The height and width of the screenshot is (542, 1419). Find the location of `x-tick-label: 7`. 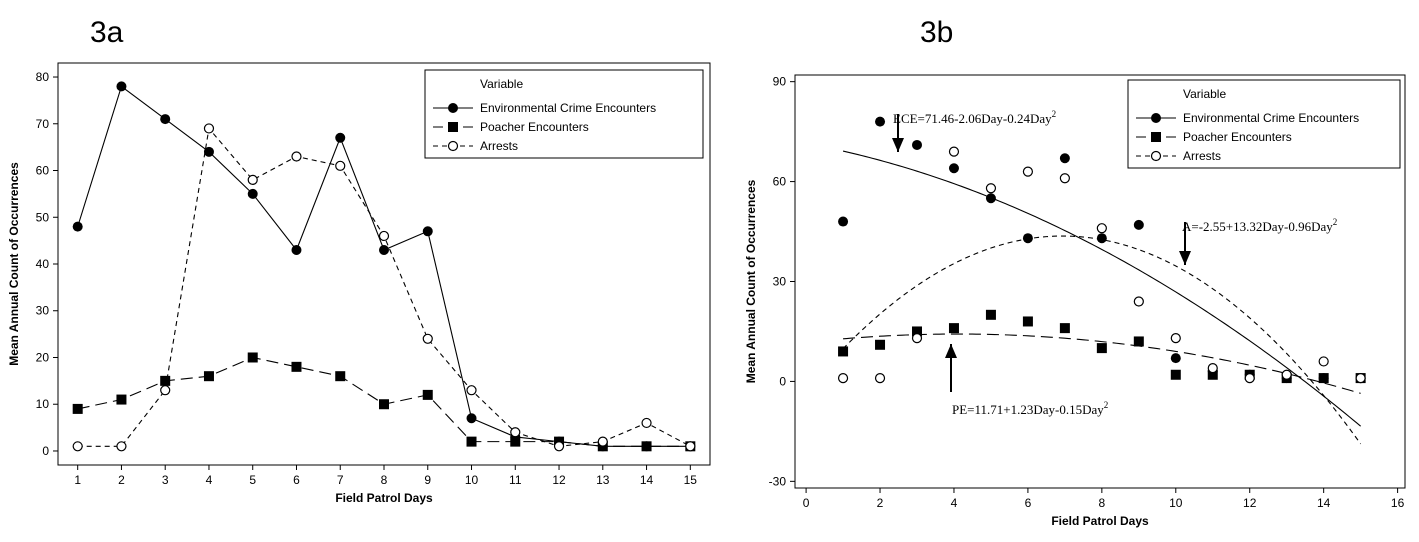

x-tick-label: 7 is located at coordinates (340, 480).